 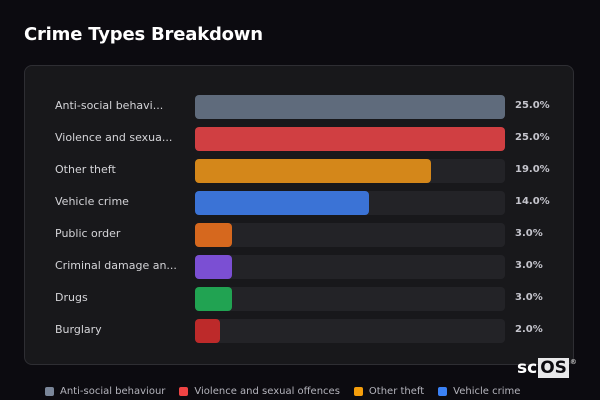 I want to click on bar-row: Drugs 3.0%, so click(x=299, y=299).